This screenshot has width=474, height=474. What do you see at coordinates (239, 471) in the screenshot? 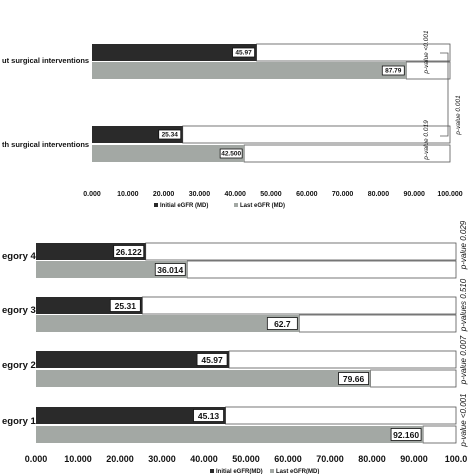
I see `legend-label: Initial eGFR(MD)` at bounding box center [239, 471].